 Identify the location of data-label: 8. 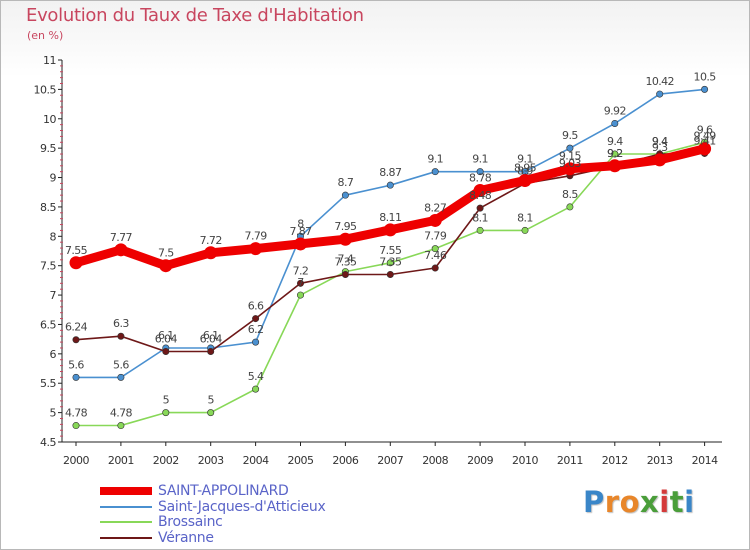
(300, 223).